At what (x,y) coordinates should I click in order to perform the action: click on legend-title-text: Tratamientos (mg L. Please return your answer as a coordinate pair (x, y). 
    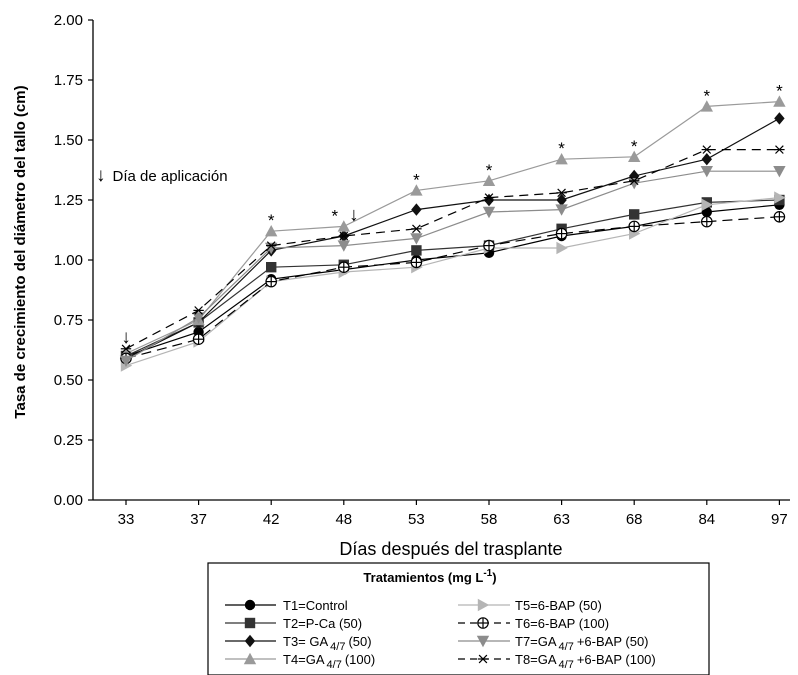
    Looking at the image, I should click on (423, 577).